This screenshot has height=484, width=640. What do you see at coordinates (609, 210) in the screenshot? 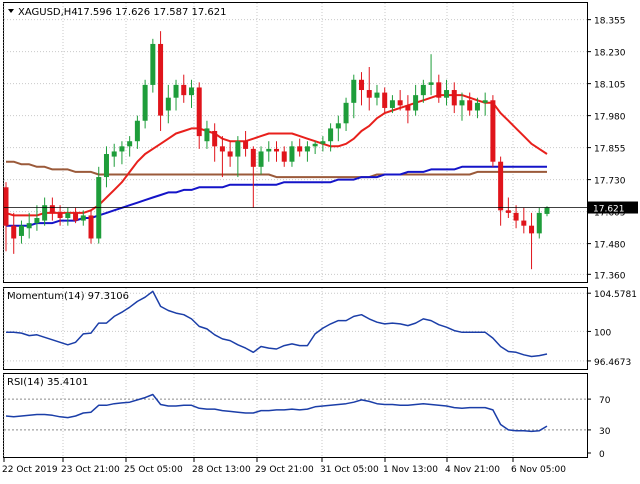
I see `current-price-label: 17.621` at bounding box center [609, 210].